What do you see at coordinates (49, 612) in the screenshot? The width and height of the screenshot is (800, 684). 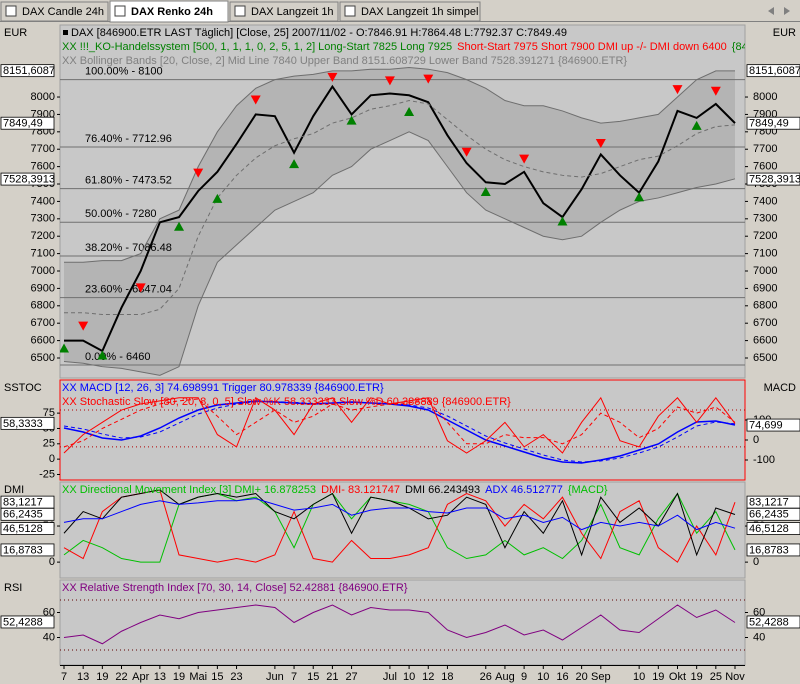 I see `y-tick-label: 60` at bounding box center [49, 612].